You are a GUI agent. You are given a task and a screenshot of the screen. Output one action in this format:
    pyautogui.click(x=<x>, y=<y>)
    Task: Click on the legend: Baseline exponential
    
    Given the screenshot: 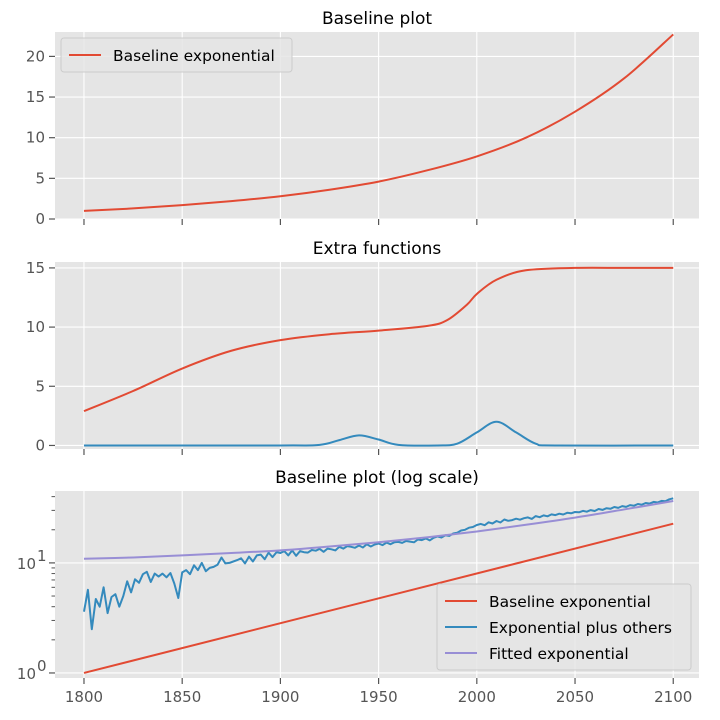 What is the action you would take?
    pyautogui.click(x=176, y=55)
    